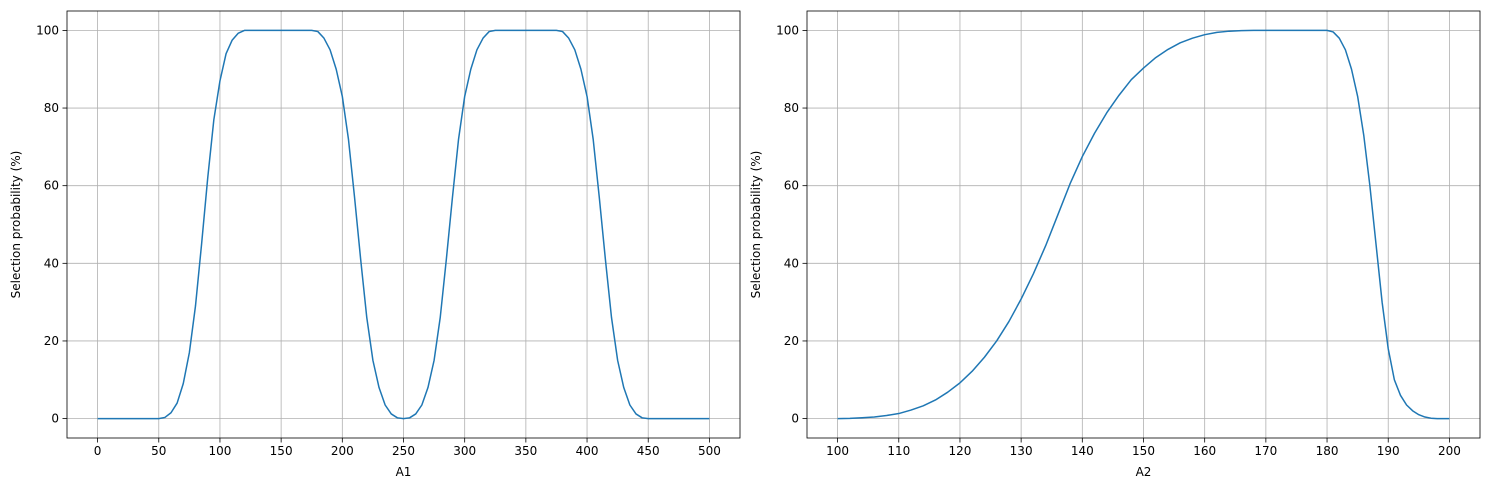 Image resolution: width=1490 pixels, height=490 pixels. Describe the element at coordinates (404, 472) in the screenshot. I see `x-axis-label: A1` at that location.